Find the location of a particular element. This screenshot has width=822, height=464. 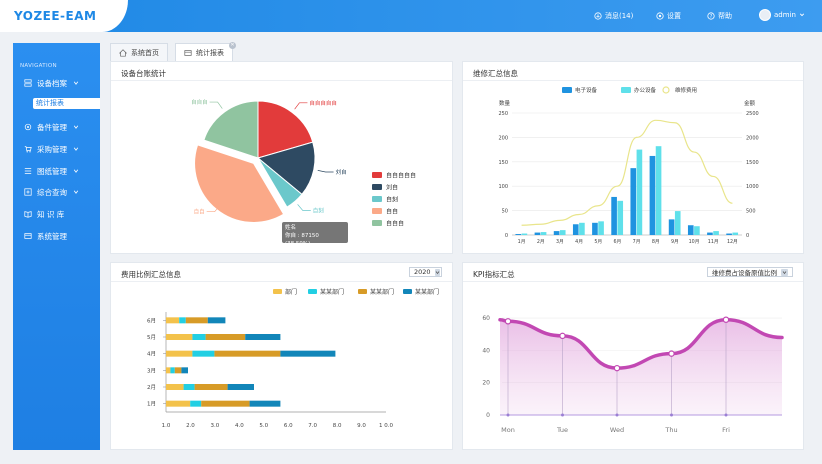

sidebar-item-2: 备件管理 is located at coordinates (51, 127).